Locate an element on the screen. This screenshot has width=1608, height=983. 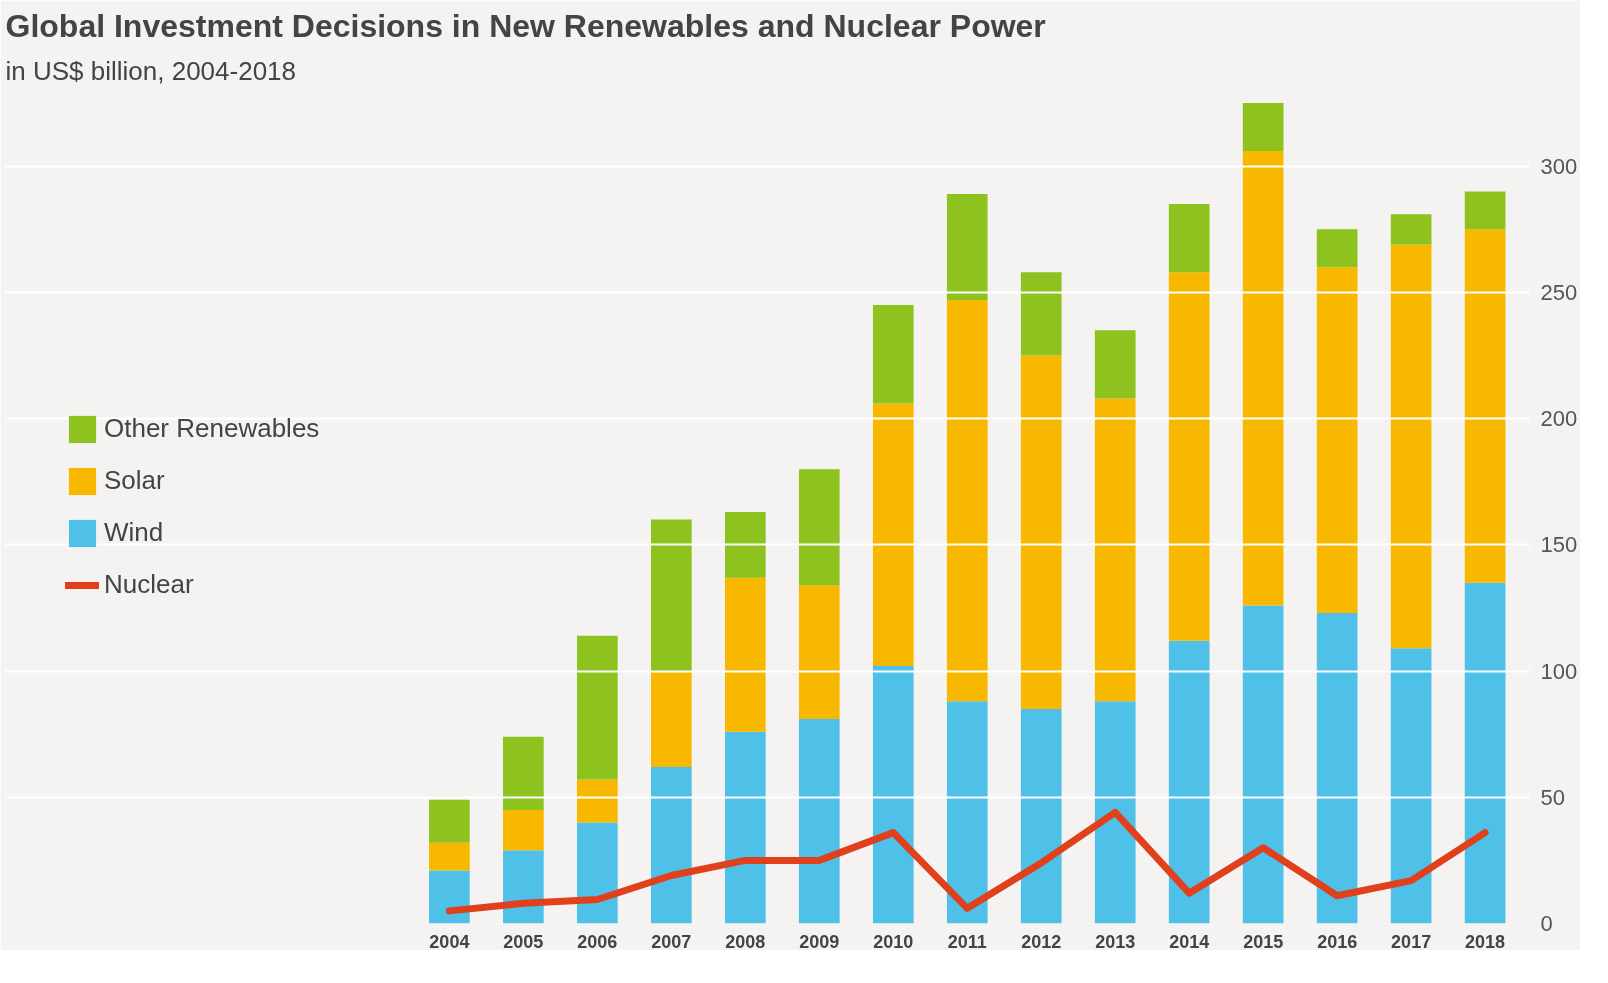
text: in US$ billion, 2004-2018 is located at coordinates (151, 70).